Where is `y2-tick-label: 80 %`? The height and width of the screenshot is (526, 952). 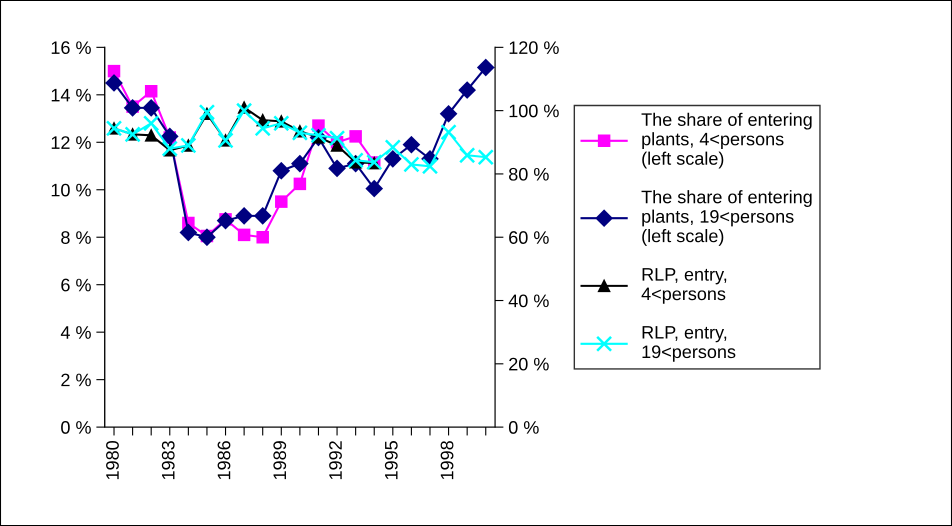 y2-tick-label: 80 % is located at coordinates (529, 174).